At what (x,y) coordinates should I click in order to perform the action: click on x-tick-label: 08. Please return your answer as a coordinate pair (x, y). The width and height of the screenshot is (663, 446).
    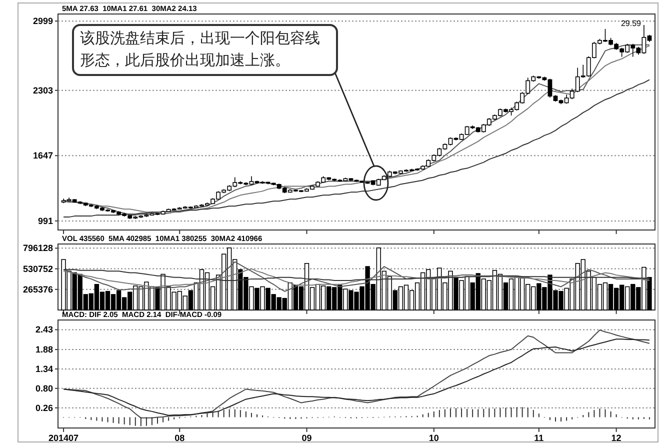
    Looking at the image, I should click on (179, 438).